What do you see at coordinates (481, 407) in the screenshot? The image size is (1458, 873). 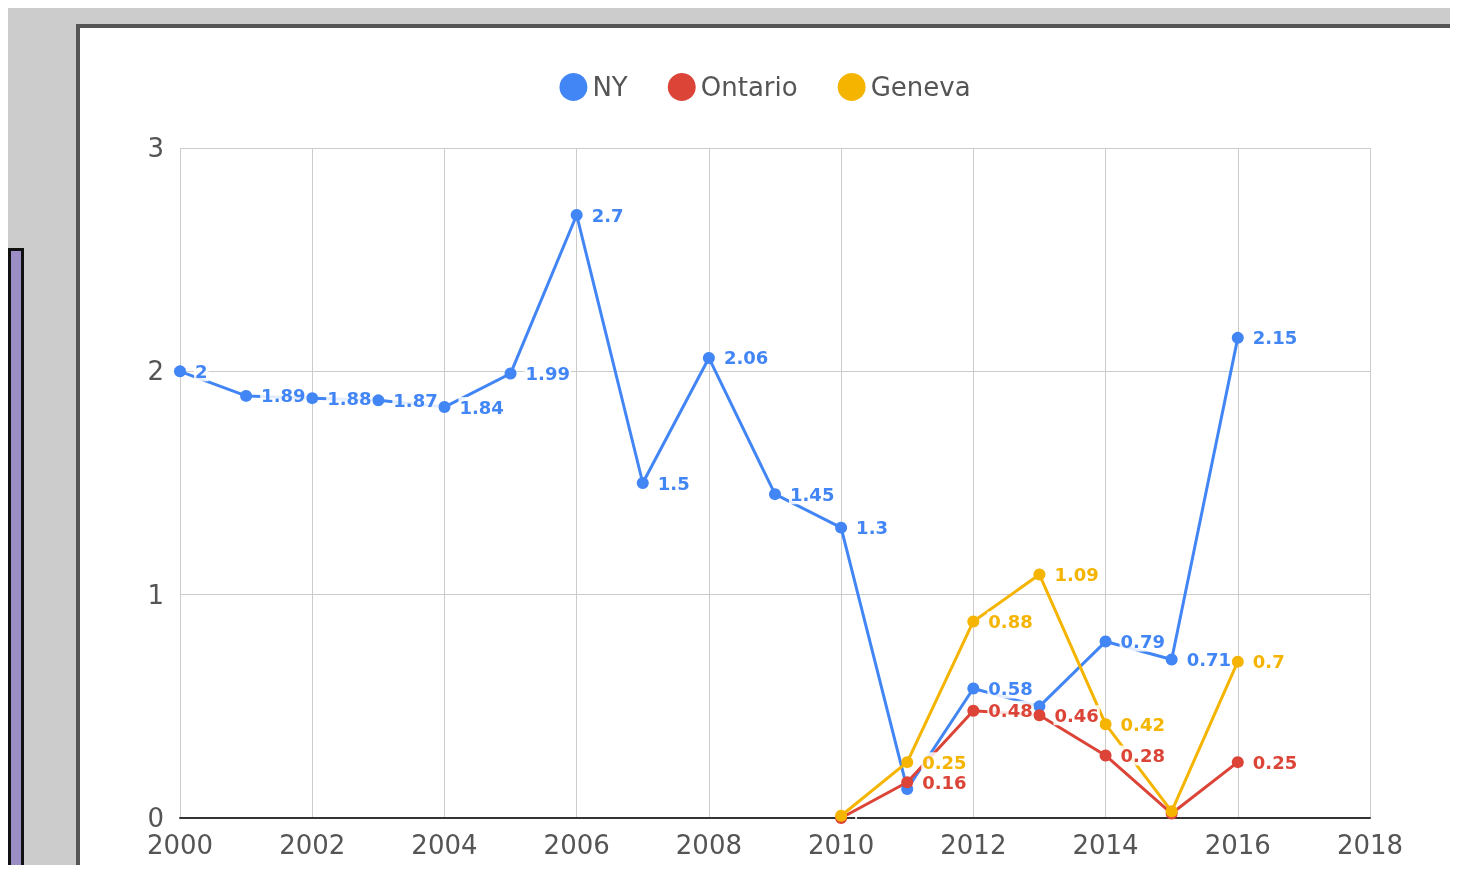 I see `data-label: 1.84` at bounding box center [481, 407].